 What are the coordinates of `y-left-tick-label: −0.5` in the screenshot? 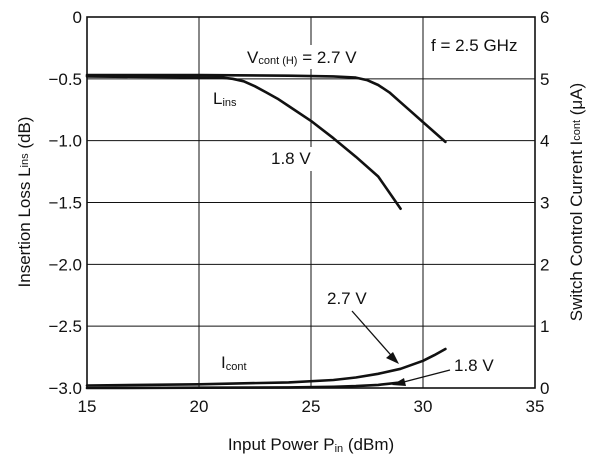 It's located at (65, 79).